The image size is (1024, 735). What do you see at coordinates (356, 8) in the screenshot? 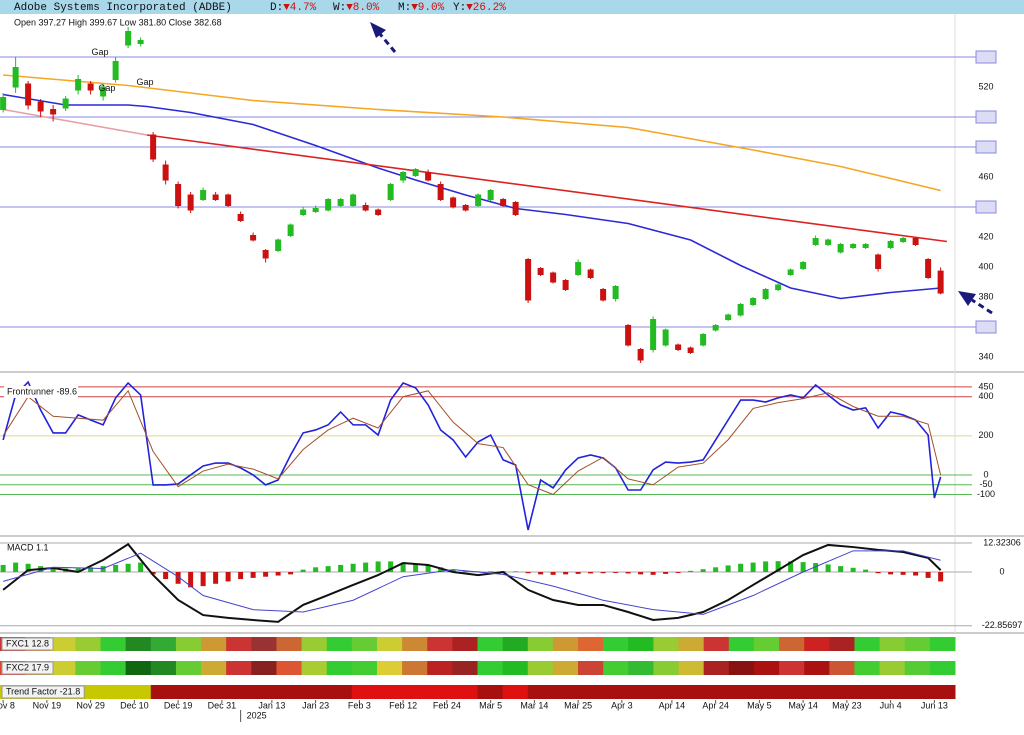
I see `header-change: W:▼8.0%` at bounding box center [356, 8].